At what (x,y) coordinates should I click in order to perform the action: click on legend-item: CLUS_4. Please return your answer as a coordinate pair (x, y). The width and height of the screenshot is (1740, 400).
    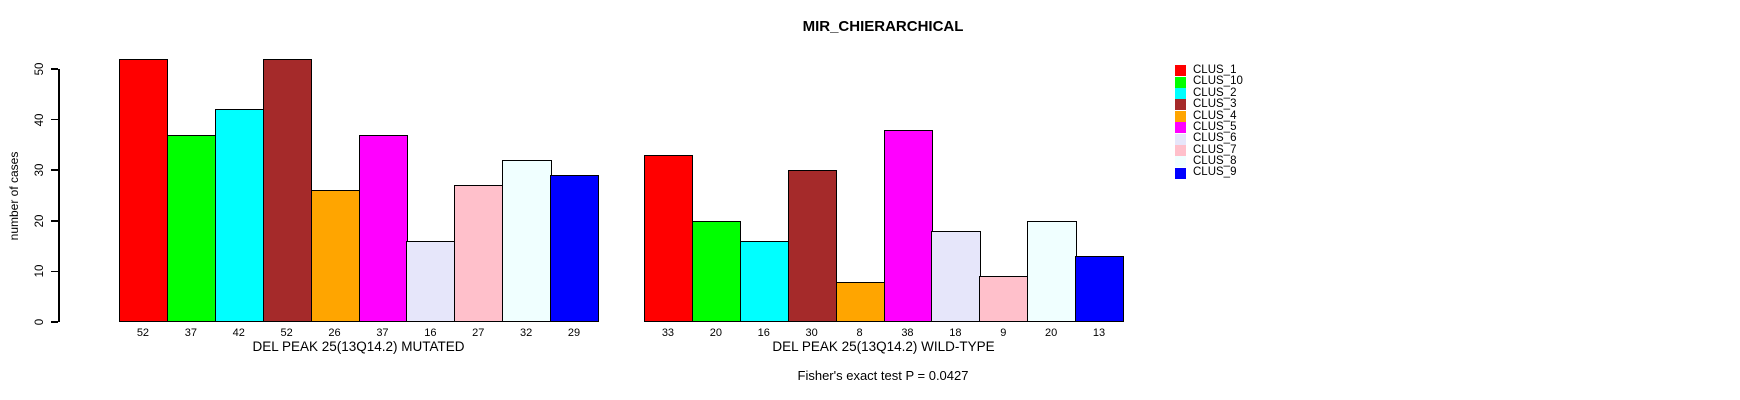
    Looking at the image, I should click on (1209, 115).